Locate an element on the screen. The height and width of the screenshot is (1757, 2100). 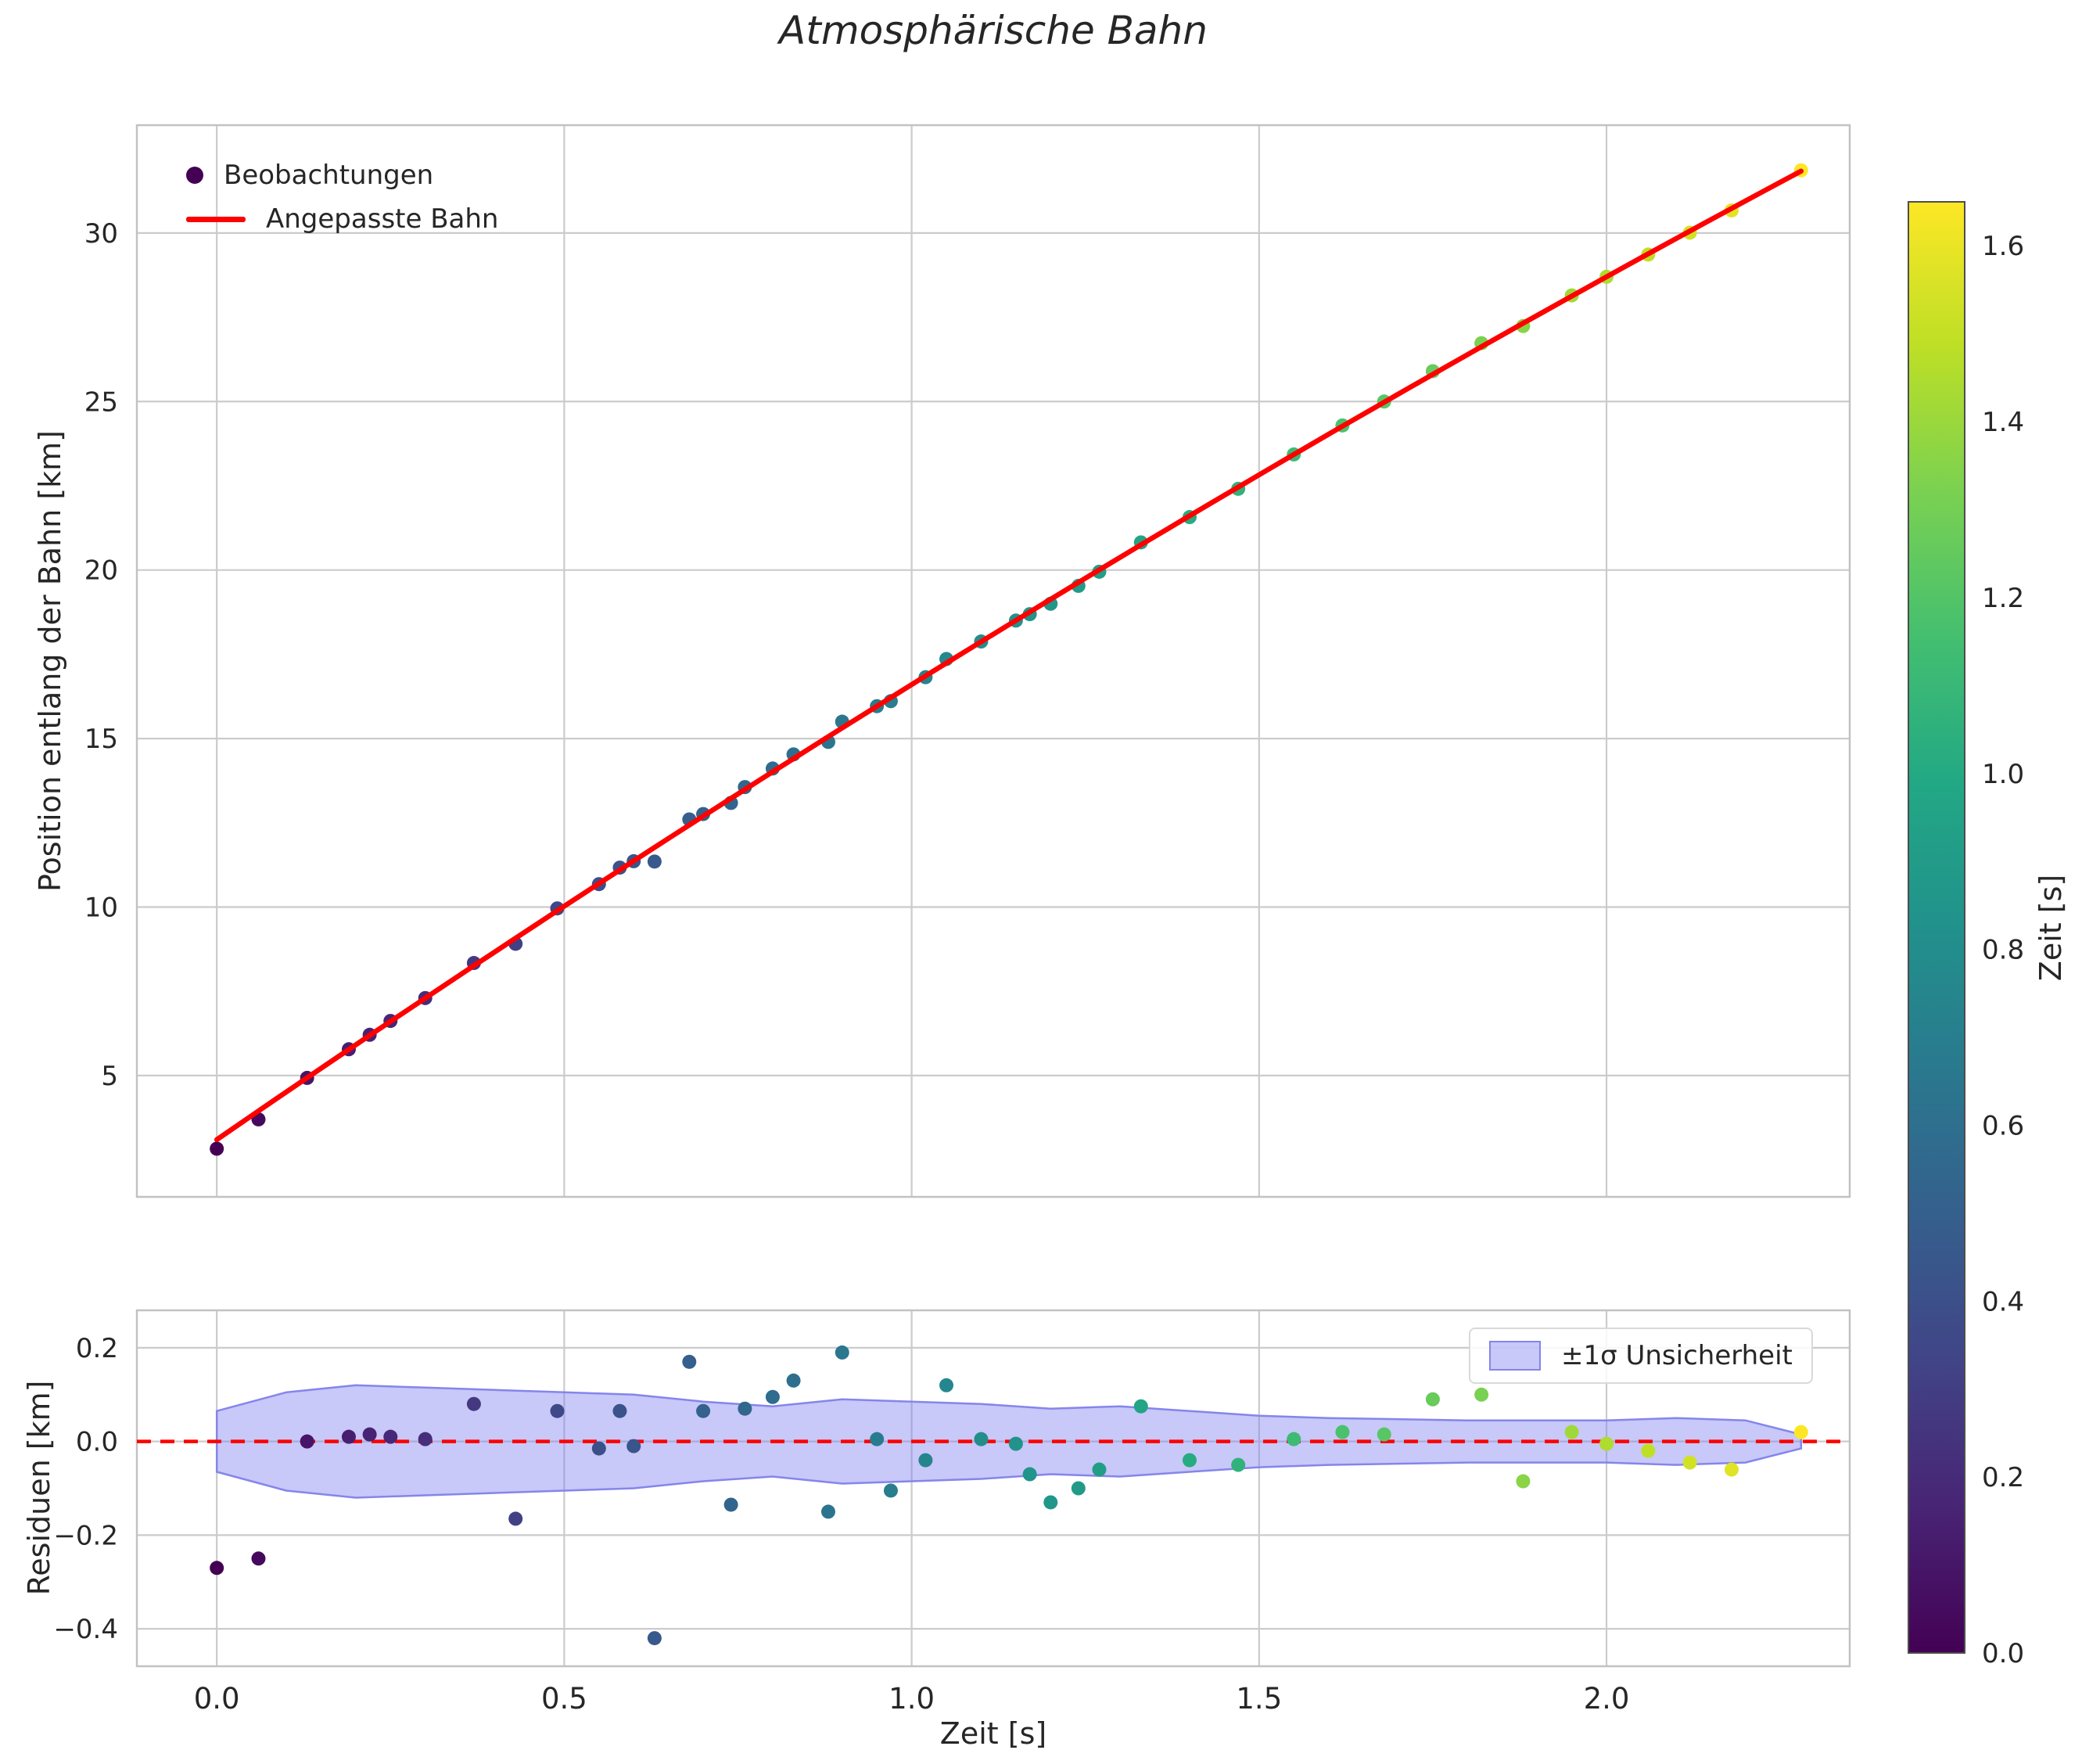
figure-title: Atmosphärische Bahn is located at coordinates (993, 30).